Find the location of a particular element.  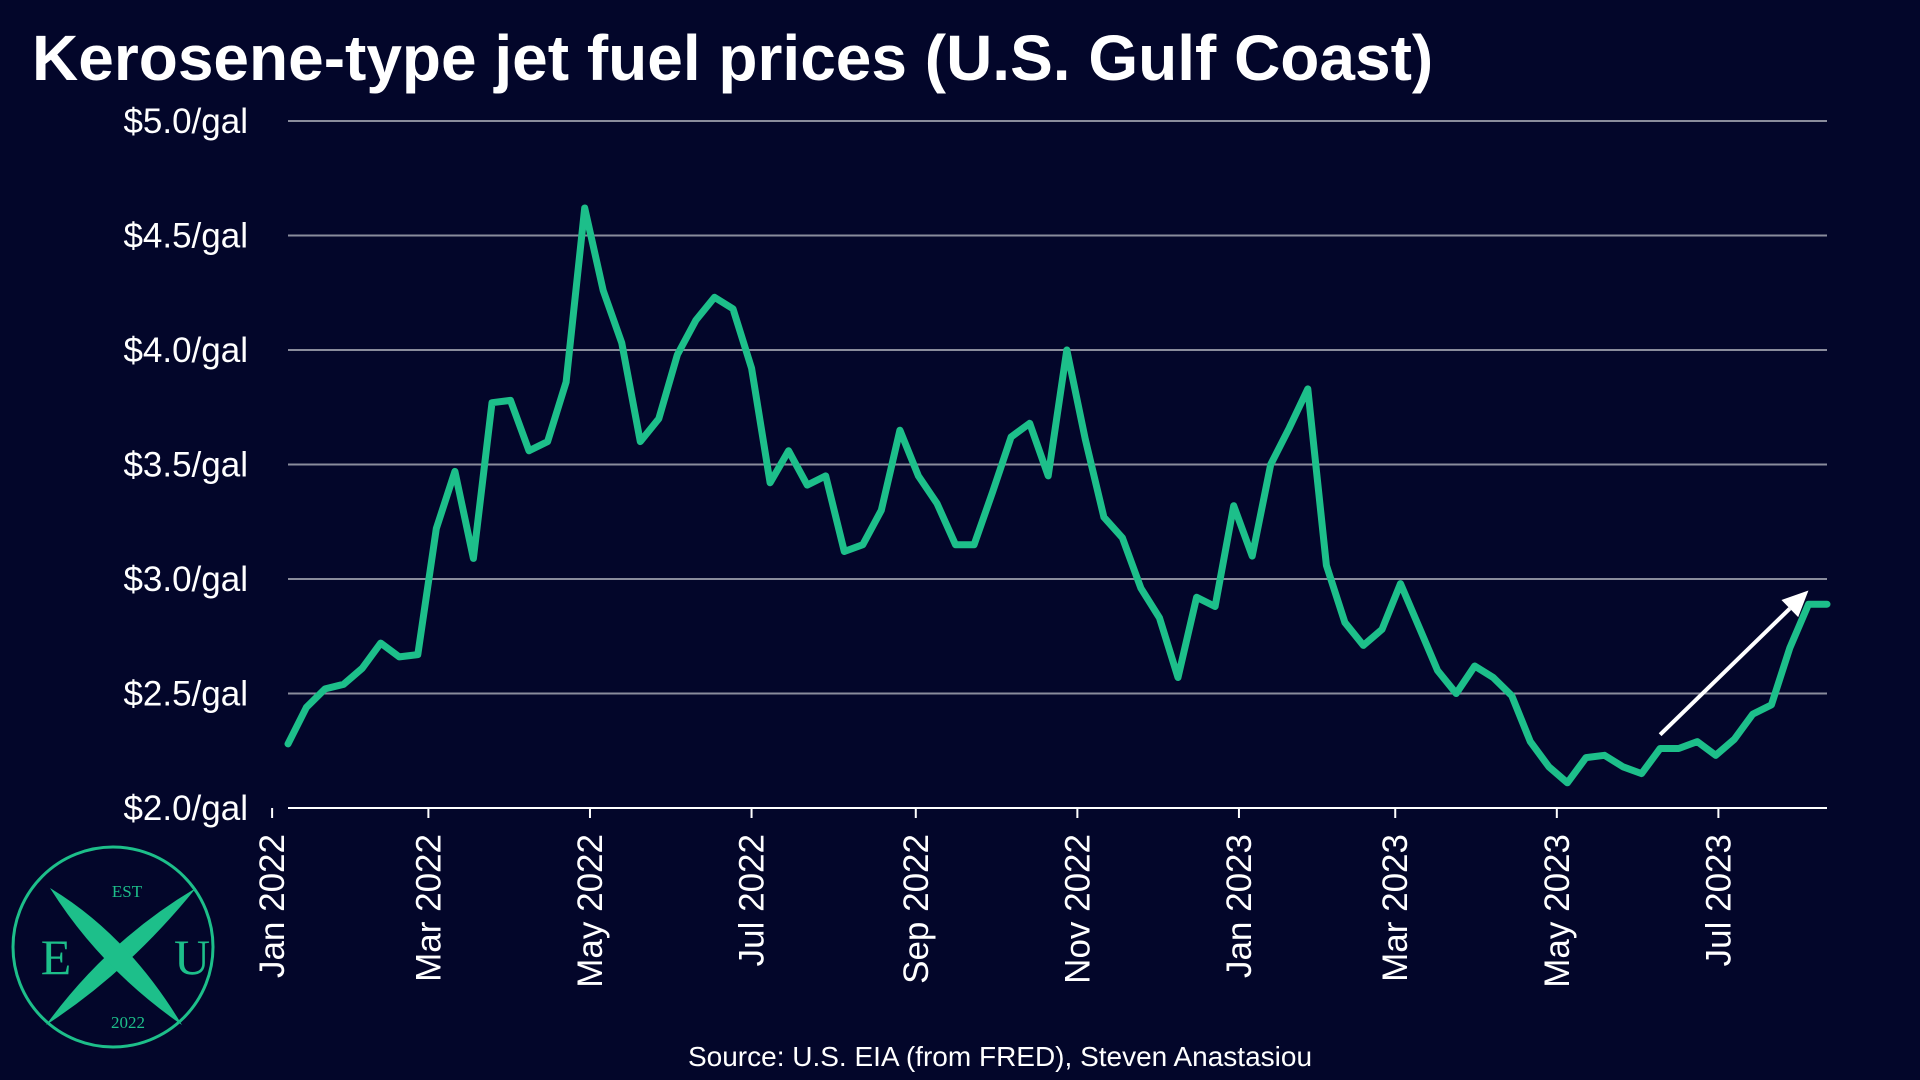

x-tick-label: Mar 2023 is located at coordinates (1395, 908).